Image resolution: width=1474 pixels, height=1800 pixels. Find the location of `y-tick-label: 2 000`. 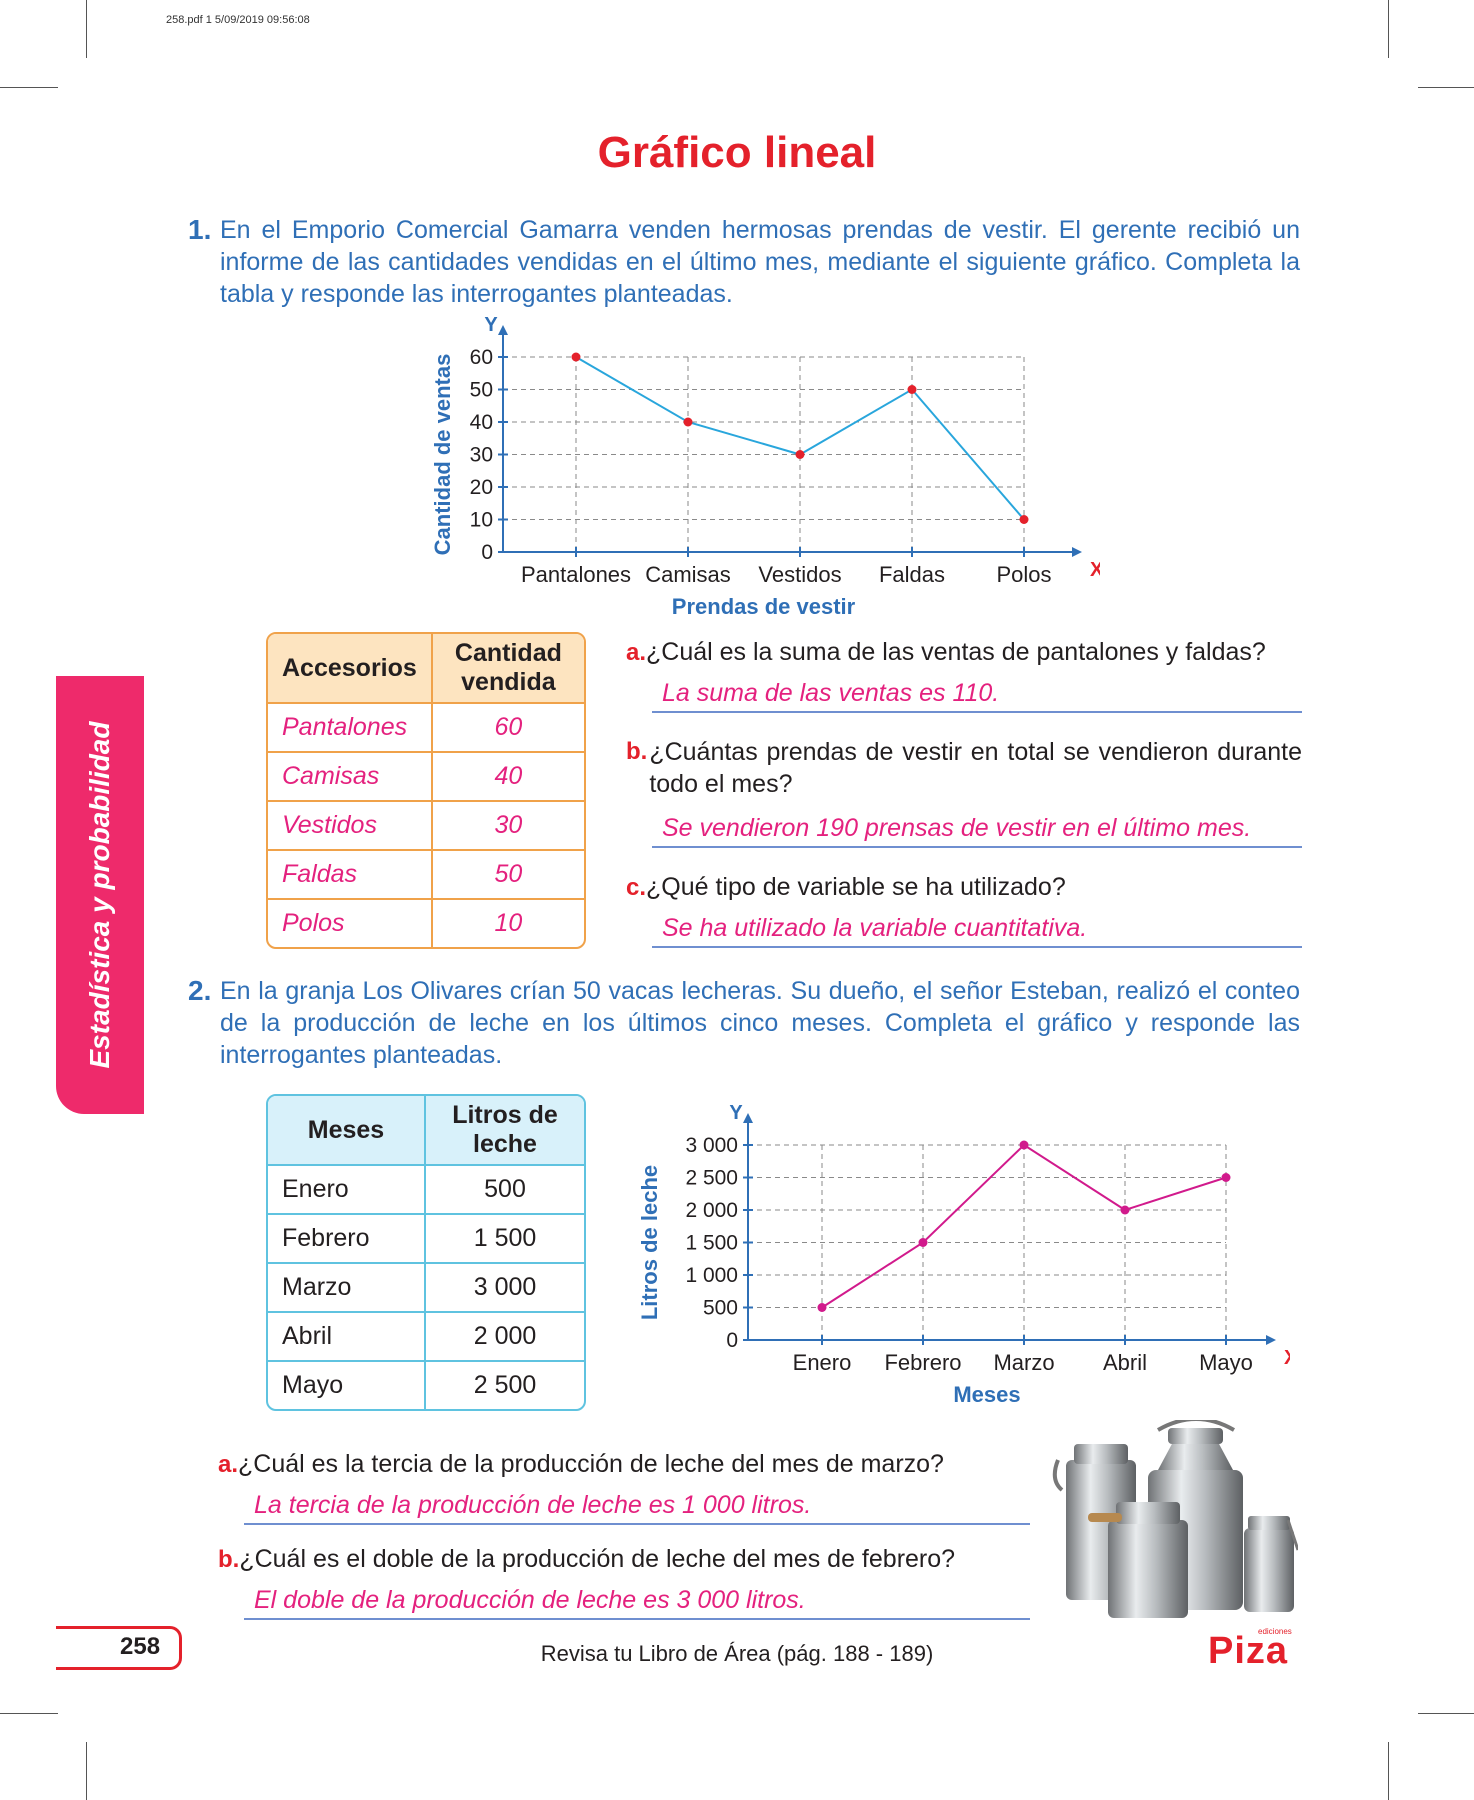

y-tick-label: 2 000 is located at coordinates (711, 1210).